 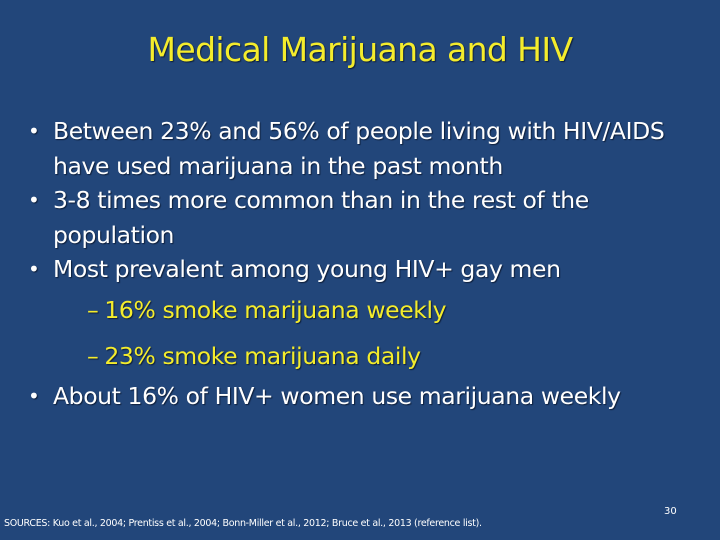 I want to click on sub-bullet-text: 16% smoke marijuana weekly, so click(x=275, y=309).